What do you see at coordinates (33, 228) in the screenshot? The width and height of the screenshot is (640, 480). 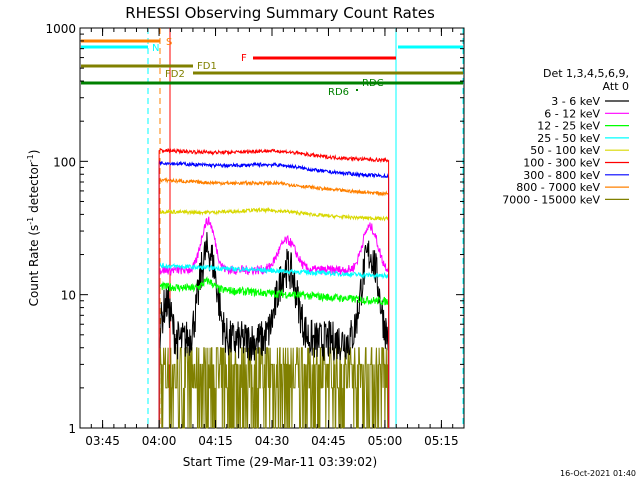 I see `y-axis-label: Count Rate (s-1 detector-1)` at bounding box center [33, 228].